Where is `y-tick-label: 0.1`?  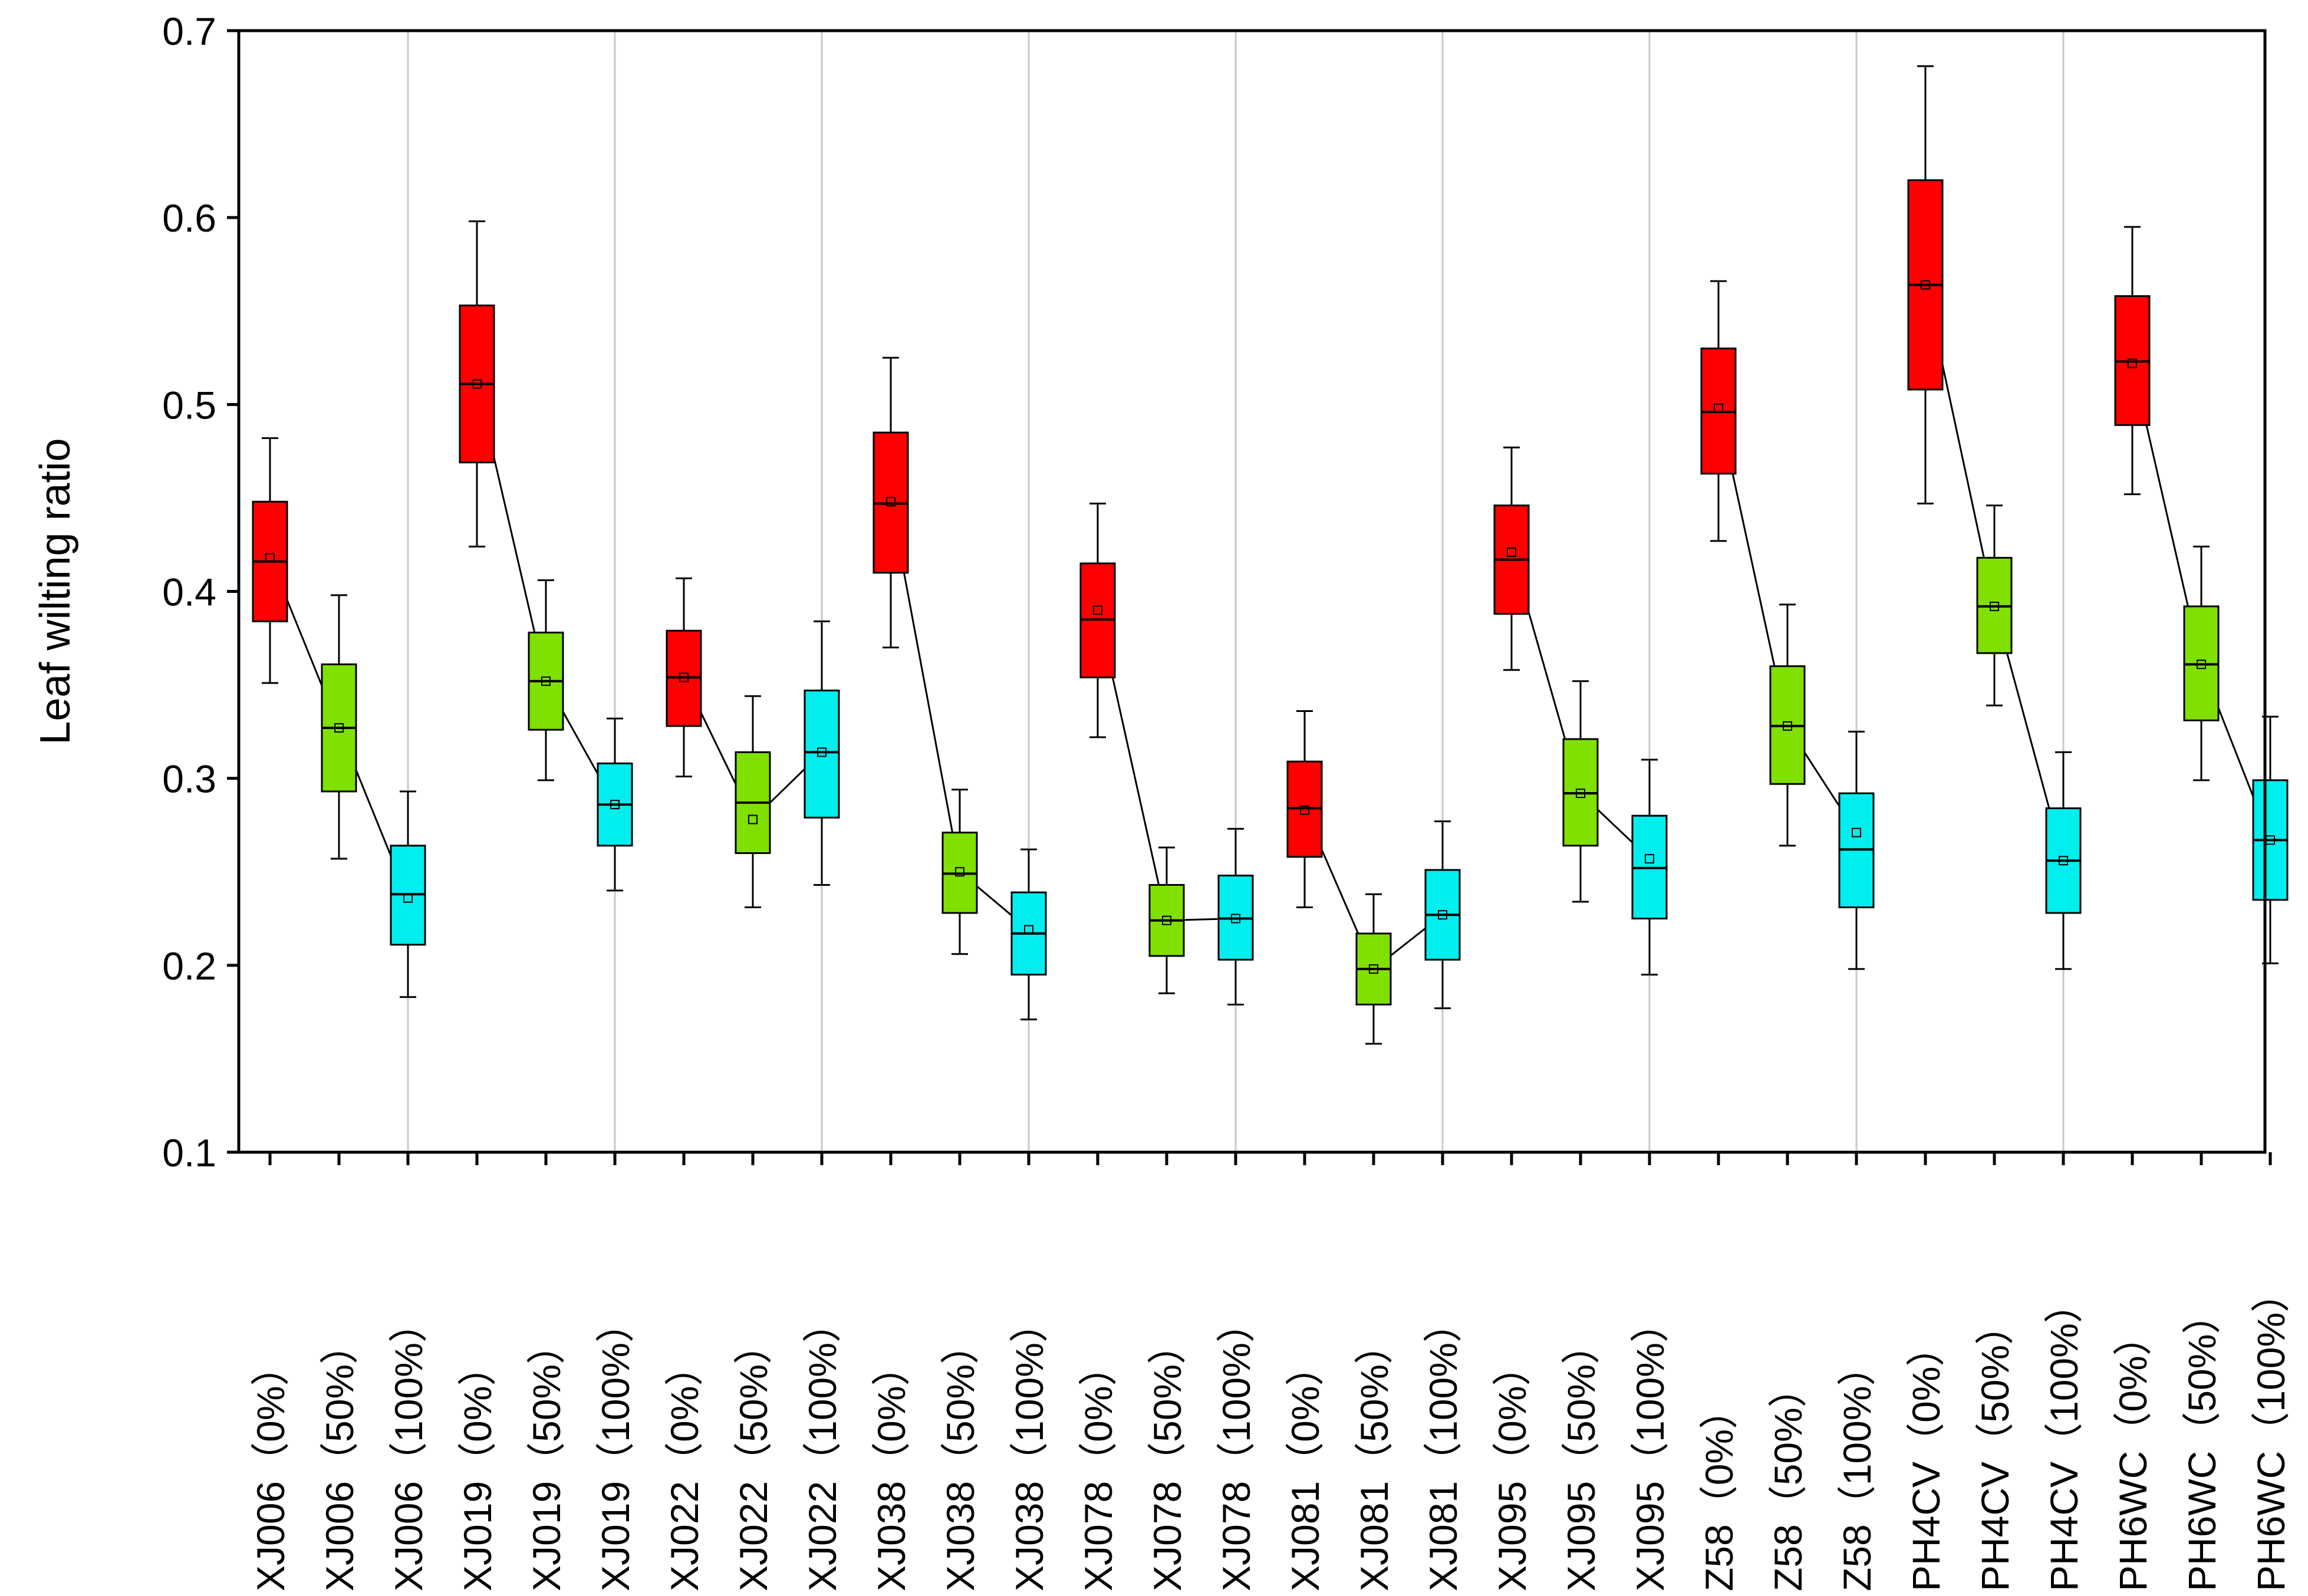 y-tick-label: 0.1 is located at coordinates (189, 1153).